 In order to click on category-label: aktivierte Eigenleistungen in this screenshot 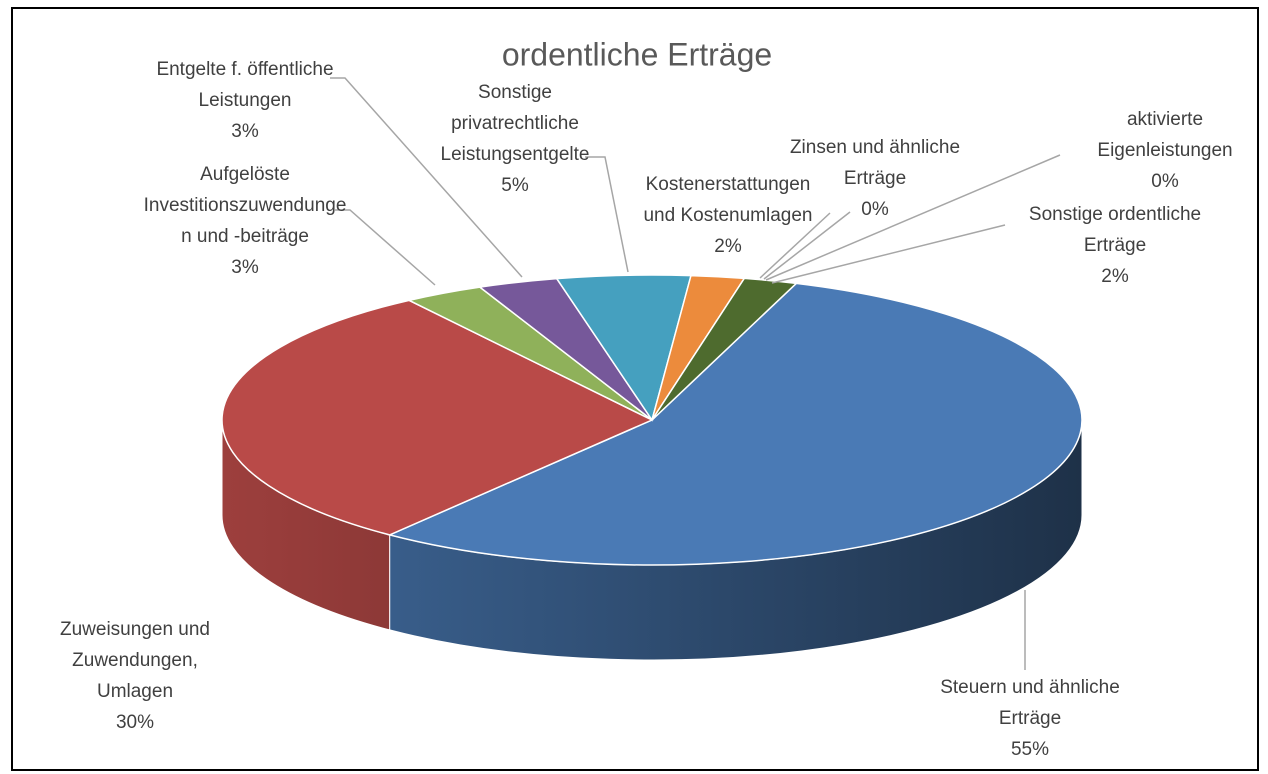, I will do `click(1164, 135)`.